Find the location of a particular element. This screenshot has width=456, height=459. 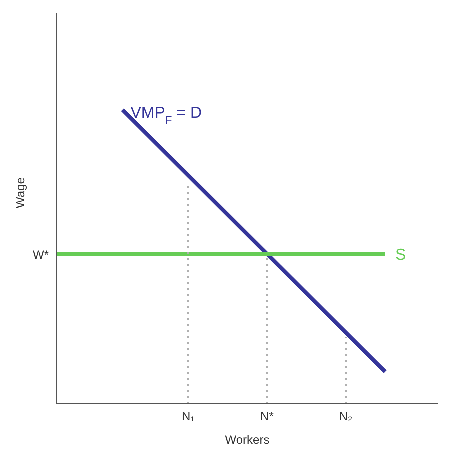

x-tick-label: N₂ is located at coordinates (346, 417).